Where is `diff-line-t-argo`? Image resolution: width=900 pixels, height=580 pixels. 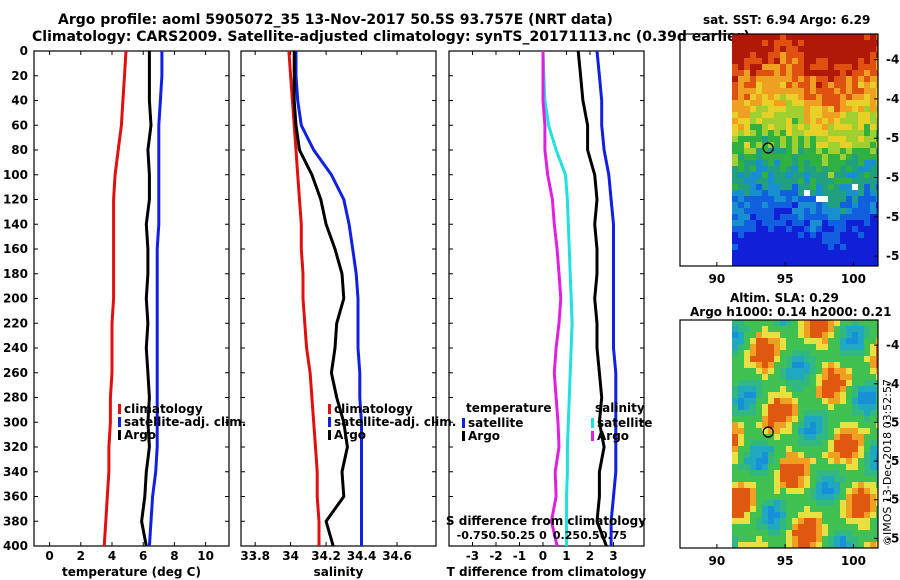
diff-line-t-argo is located at coordinates (592, 298).